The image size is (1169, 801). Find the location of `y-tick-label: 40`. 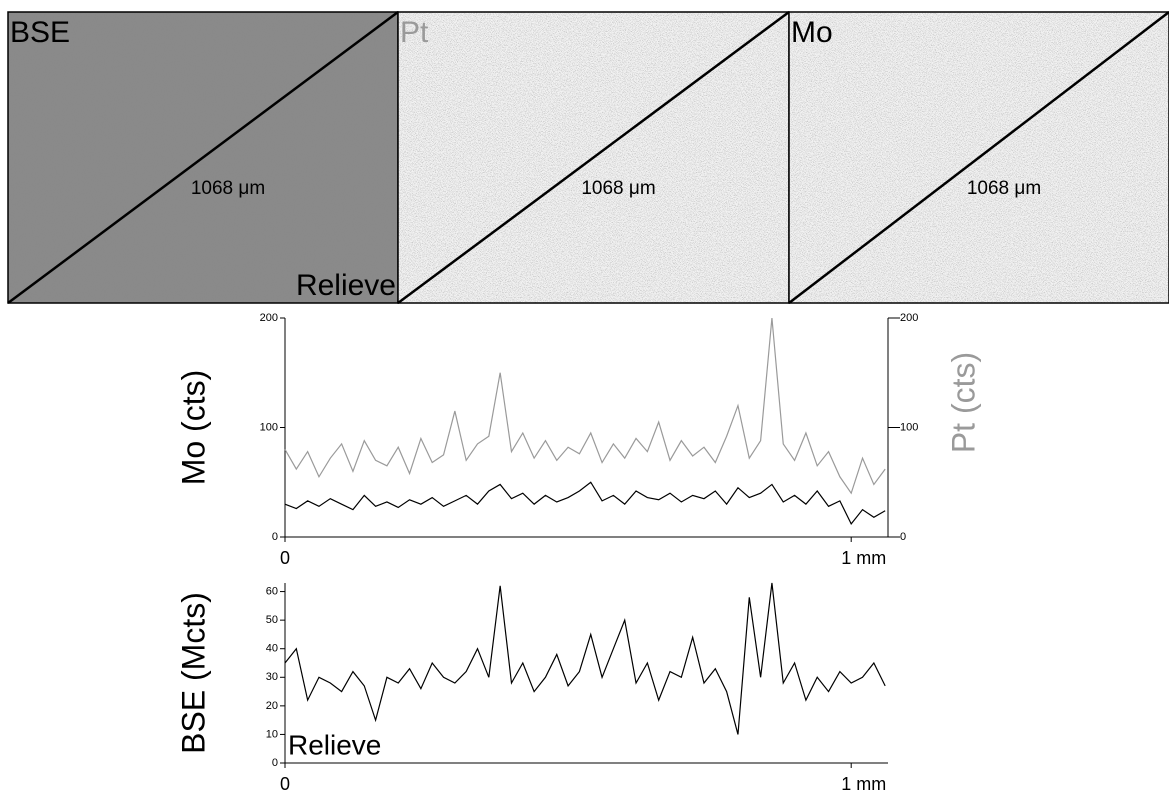

y-tick-label: 40 is located at coordinates (272, 649).